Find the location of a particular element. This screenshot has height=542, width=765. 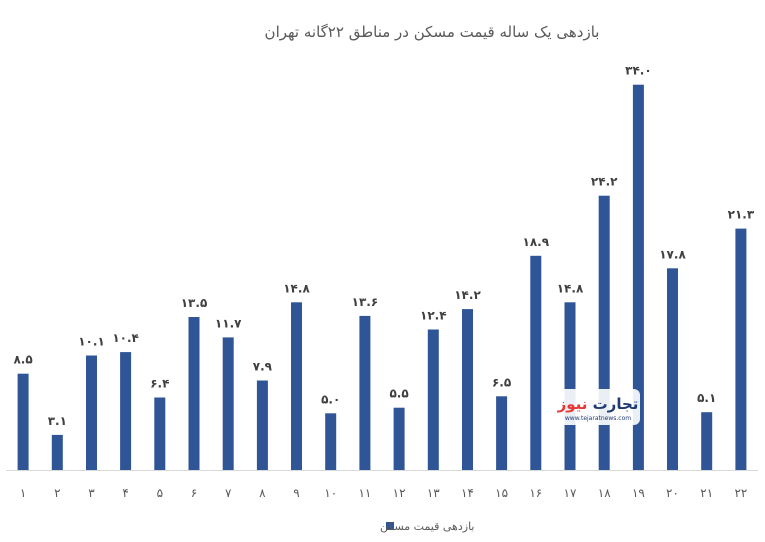

x-tick-label-13: ۱۳ is located at coordinates (433, 493).